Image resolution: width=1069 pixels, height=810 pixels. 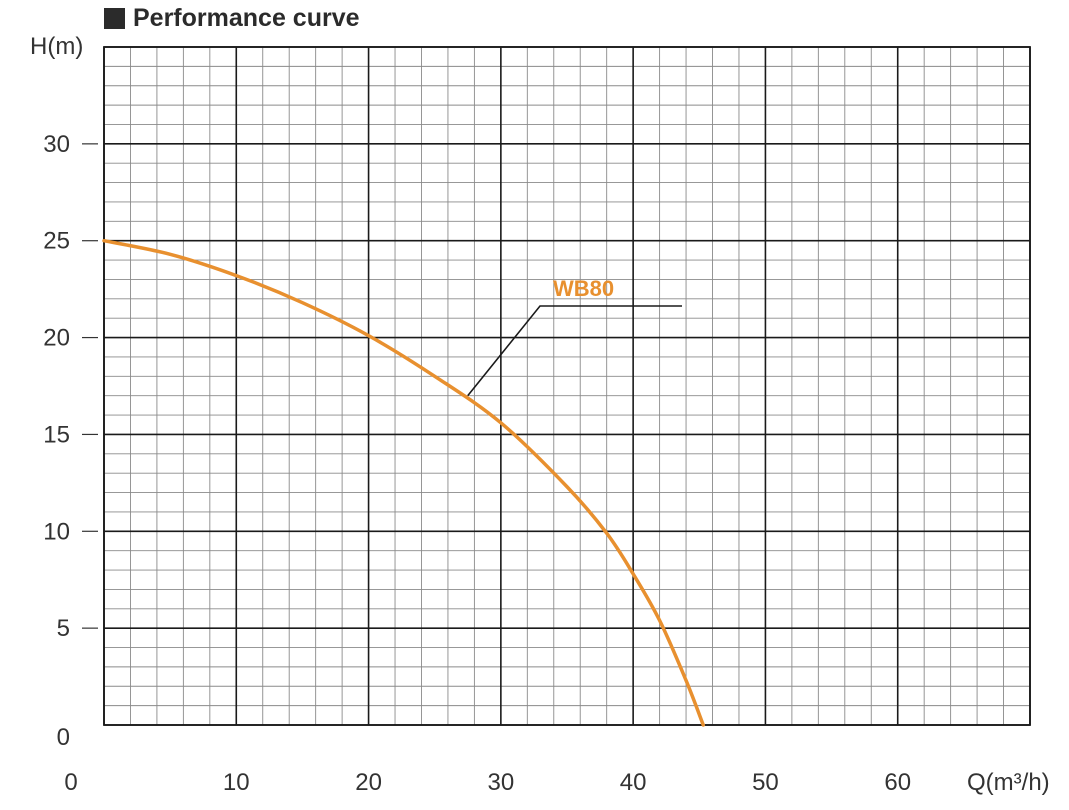 What do you see at coordinates (56, 144) in the screenshot?
I see `y-tick-label: 30` at bounding box center [56, 144].